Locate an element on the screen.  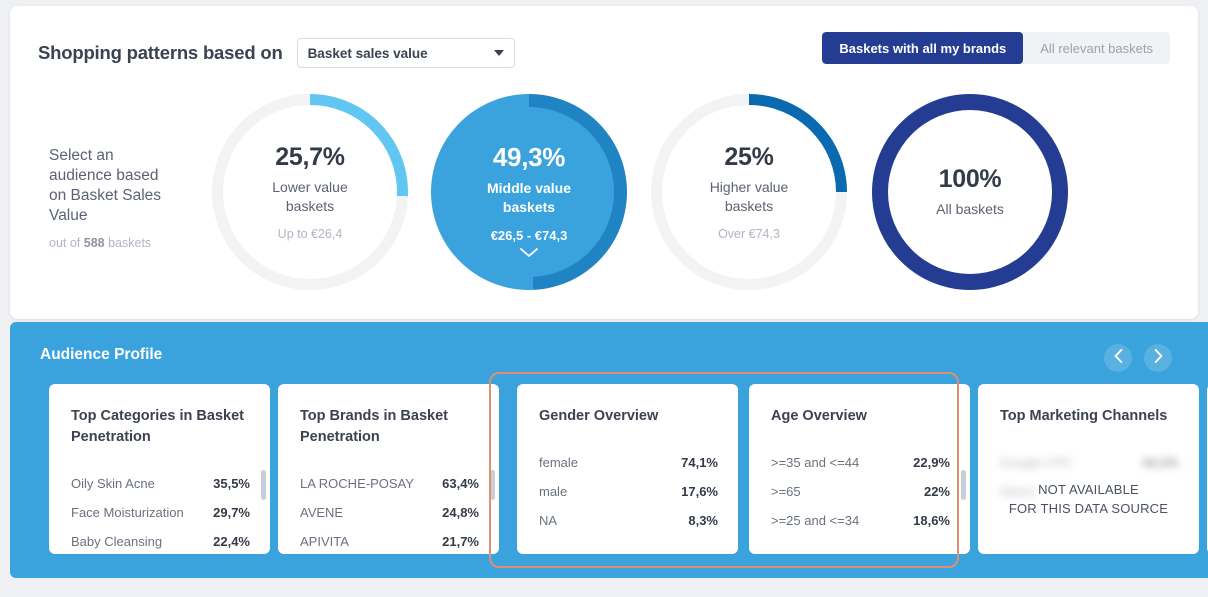
donut-percent-all: 100% is located at coordinates (970, 179).